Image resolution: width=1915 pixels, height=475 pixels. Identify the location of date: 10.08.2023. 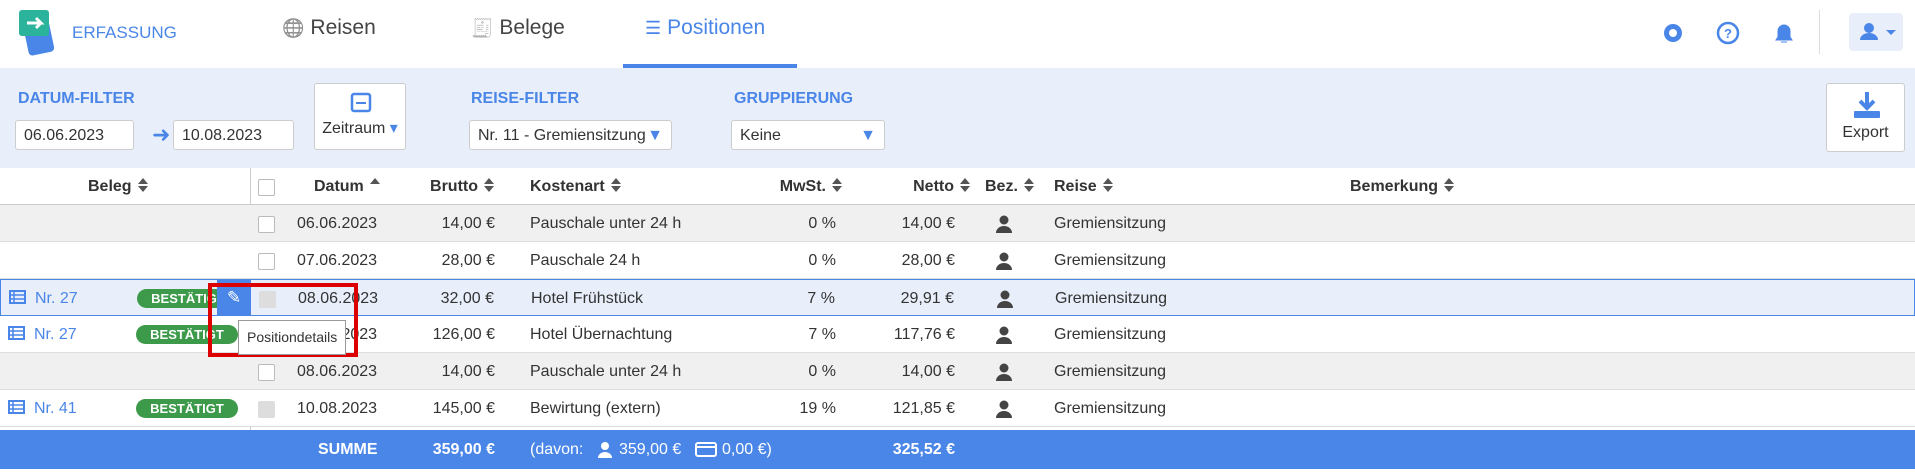
(337, 408).